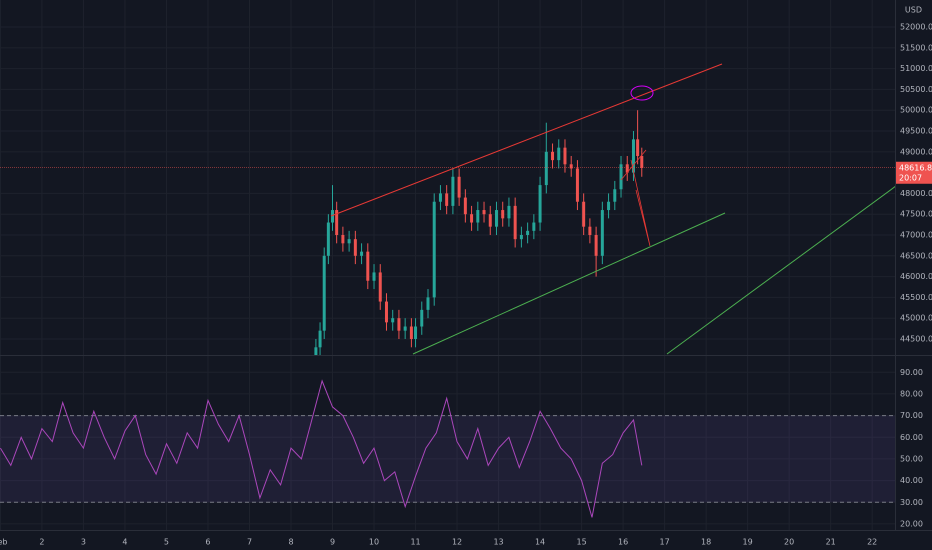 The width and height of the screenshot is (932, 550). Describe the element at coordinates (623, 542) in the screenshot. I see `x-tick-label: 16` at that location.